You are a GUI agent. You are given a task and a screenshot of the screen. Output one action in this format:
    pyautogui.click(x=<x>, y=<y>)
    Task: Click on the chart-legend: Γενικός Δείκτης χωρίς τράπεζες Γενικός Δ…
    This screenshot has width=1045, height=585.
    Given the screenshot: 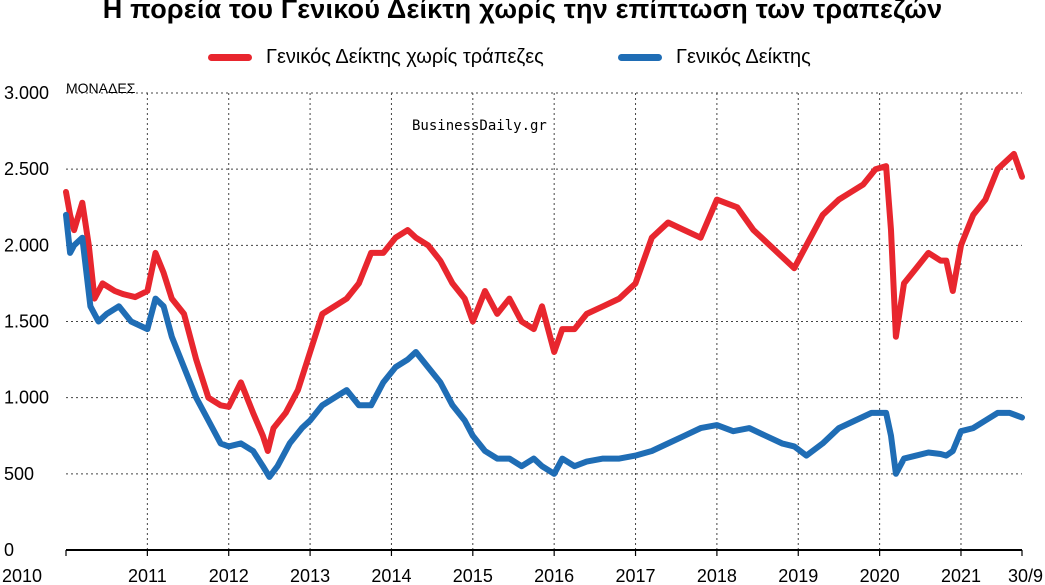 What is the action you would take?
    pyautogui.click(x=522, y=61)
    